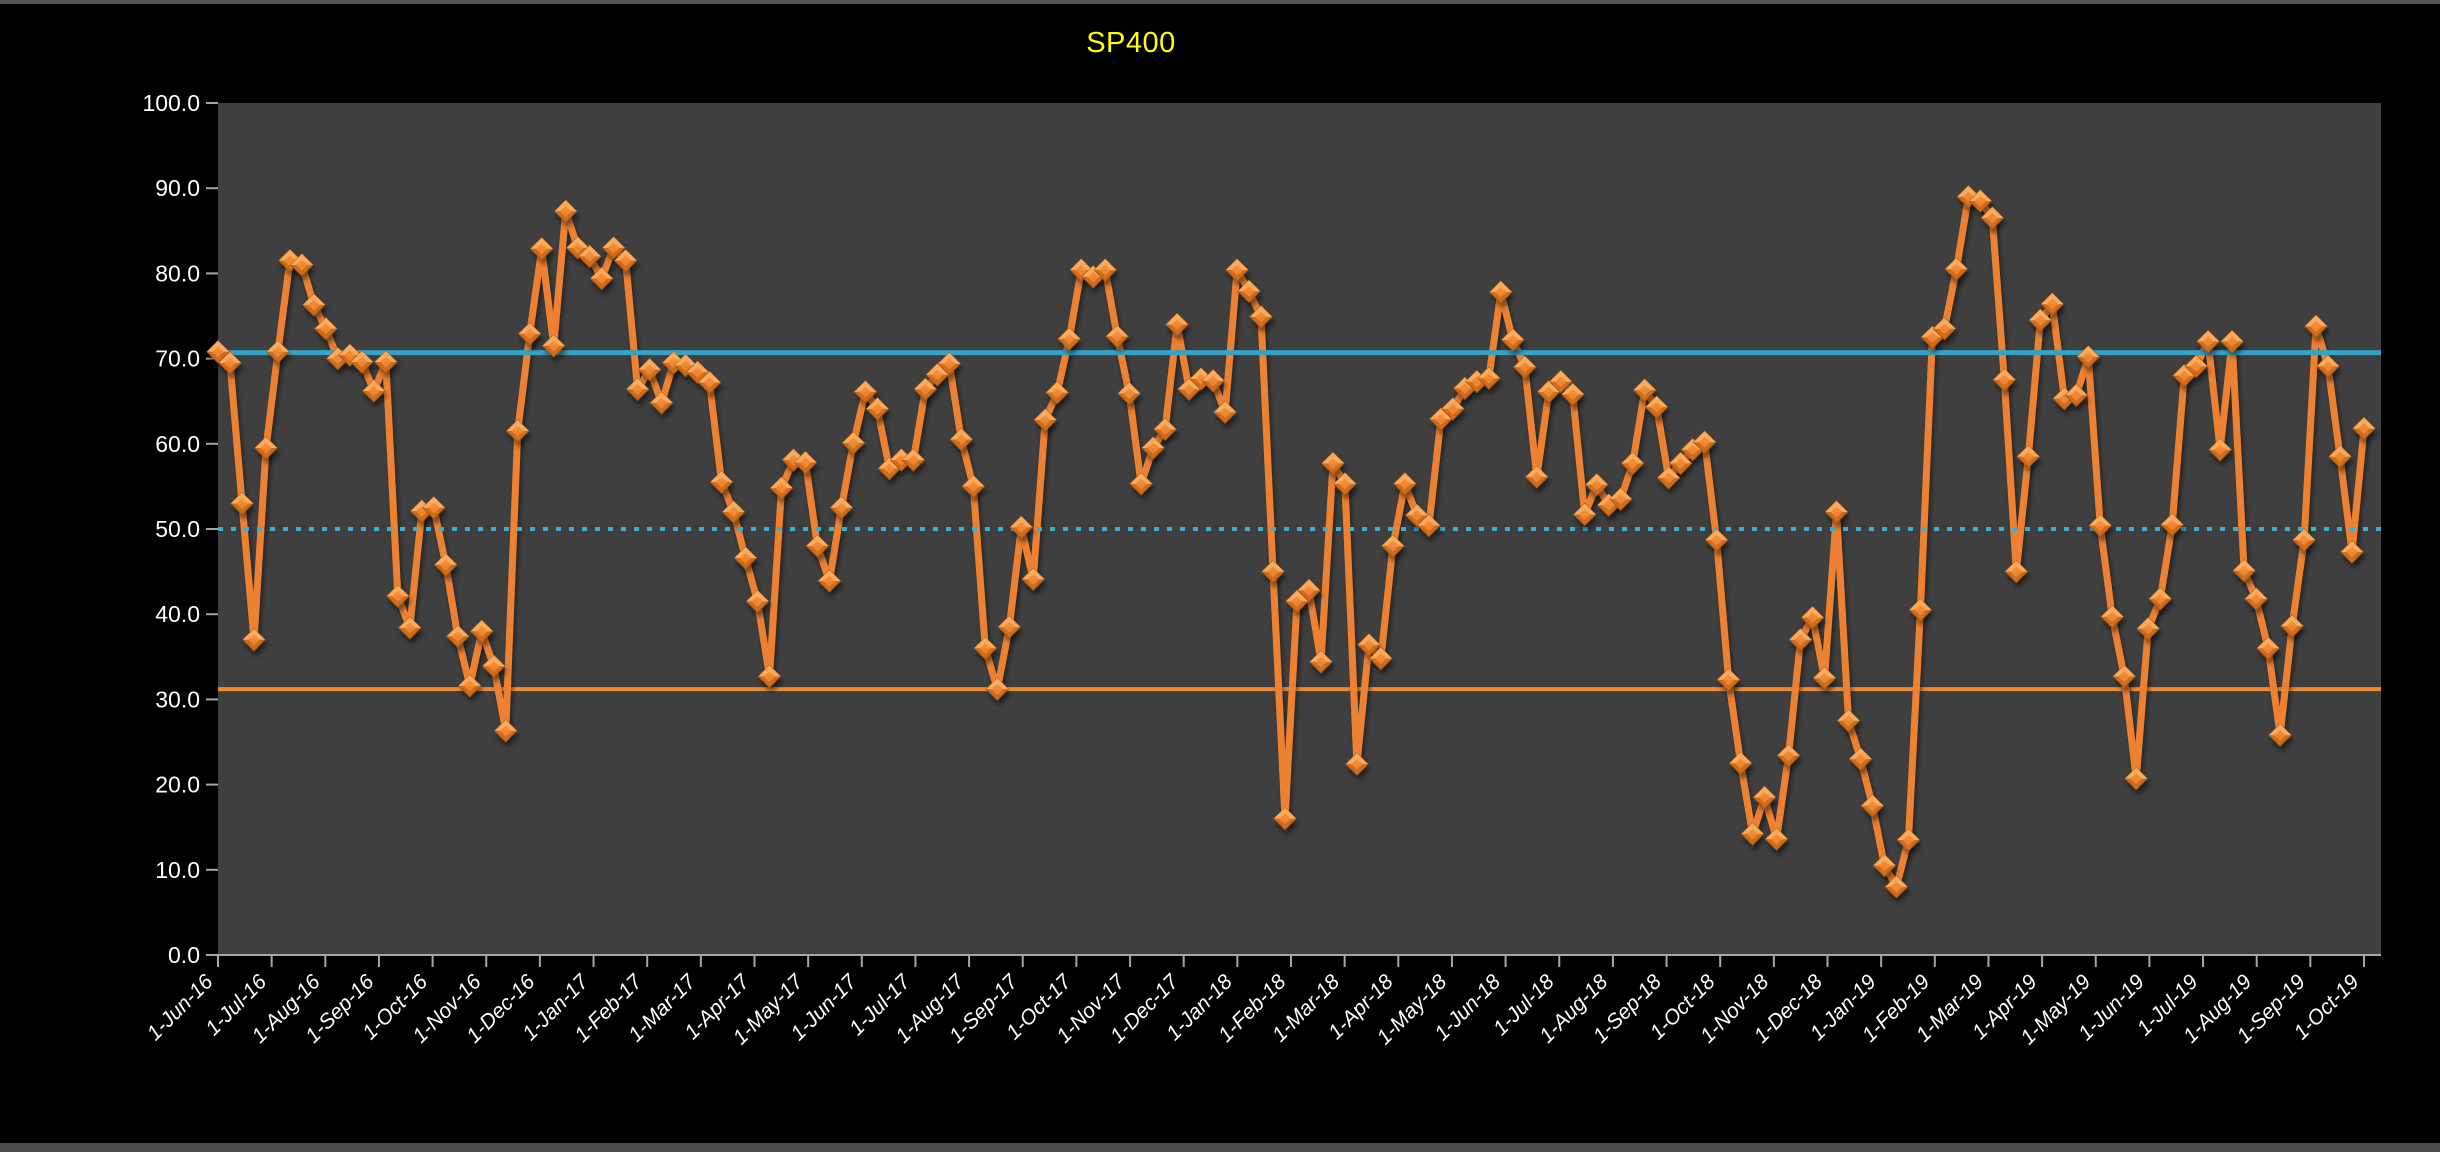 This screenshot has width=2440, height=1152. Describe the element at coordinates (177, 273) in the screenshot. I see `y-axis-label: 80.0` at that location.